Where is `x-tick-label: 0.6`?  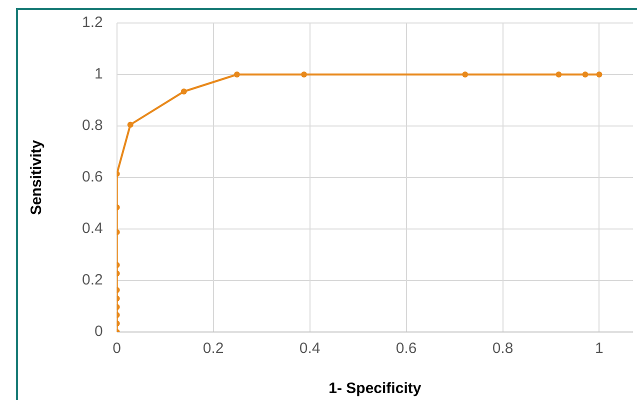
x-tick-label: 0.6 is located at coordinates (406, 349).